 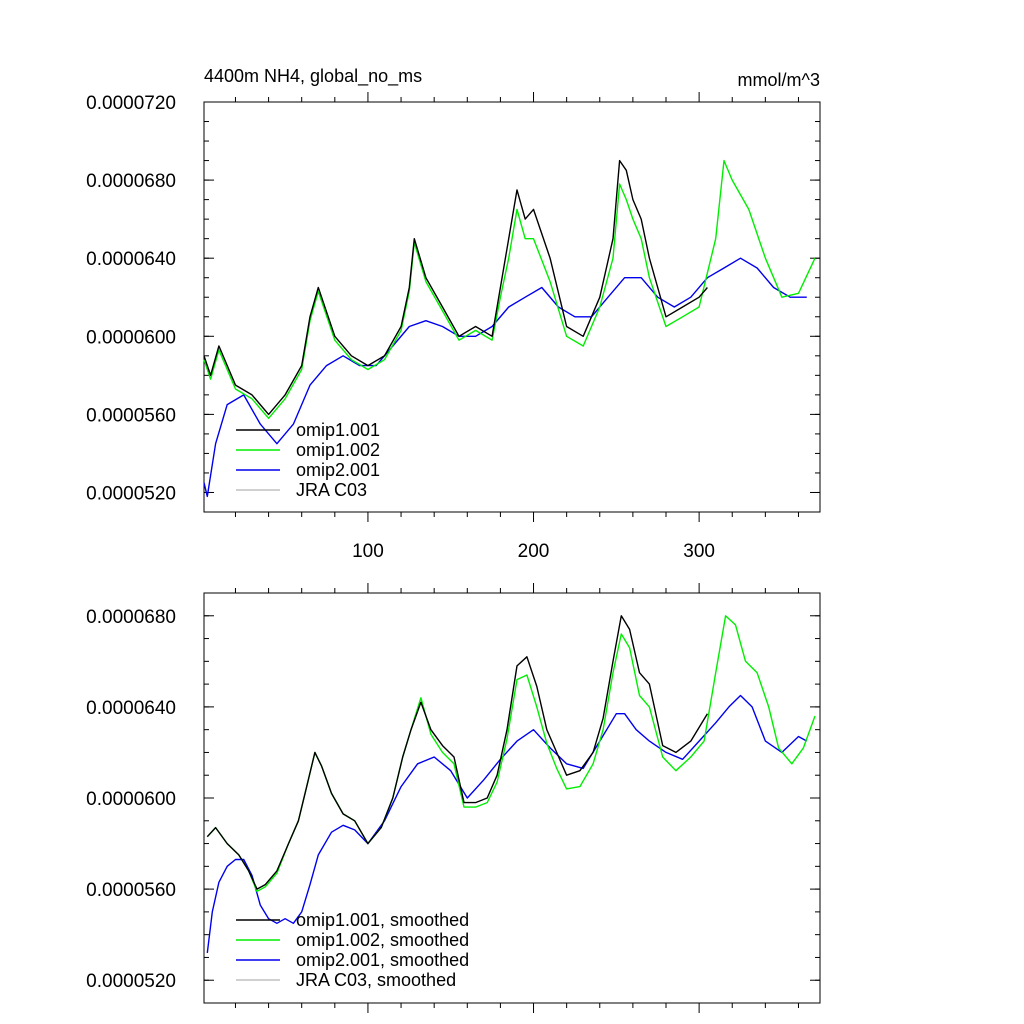 I want to click on chart-units-label: mmol/m^3, so click(x=779, y=80).